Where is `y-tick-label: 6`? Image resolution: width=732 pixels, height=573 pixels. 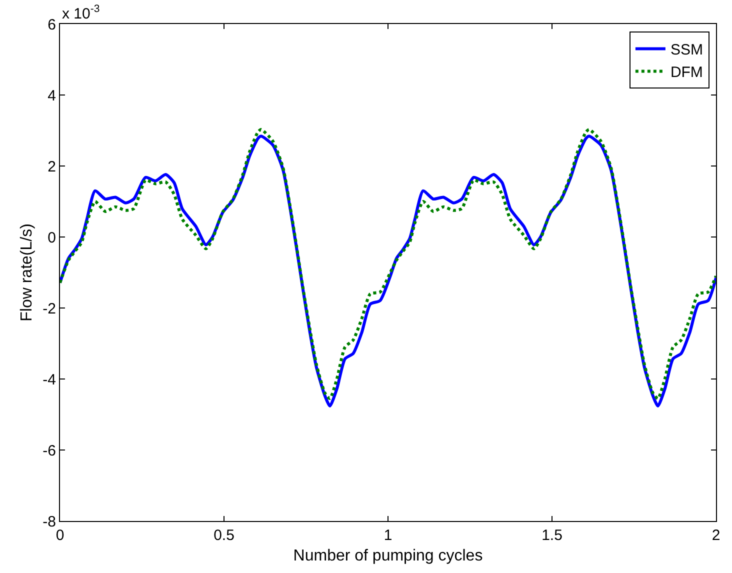 y-tick-label: 6 is located at coordinates (52, 25).